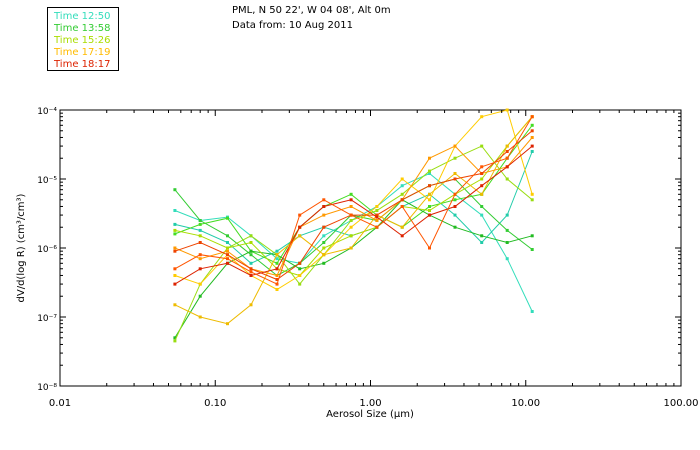 This screenshot has width=700, height=450. Describe the element at coordinates (47, 388) in the screenshot. I see `y-tick-label: 10⁻⁸` at that location.